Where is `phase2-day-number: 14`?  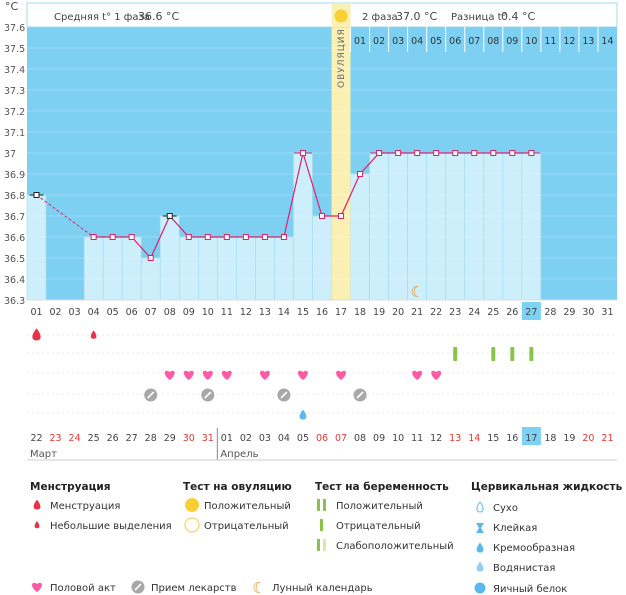
phase2-day-number: 14 is located at coordinates (607, 41).